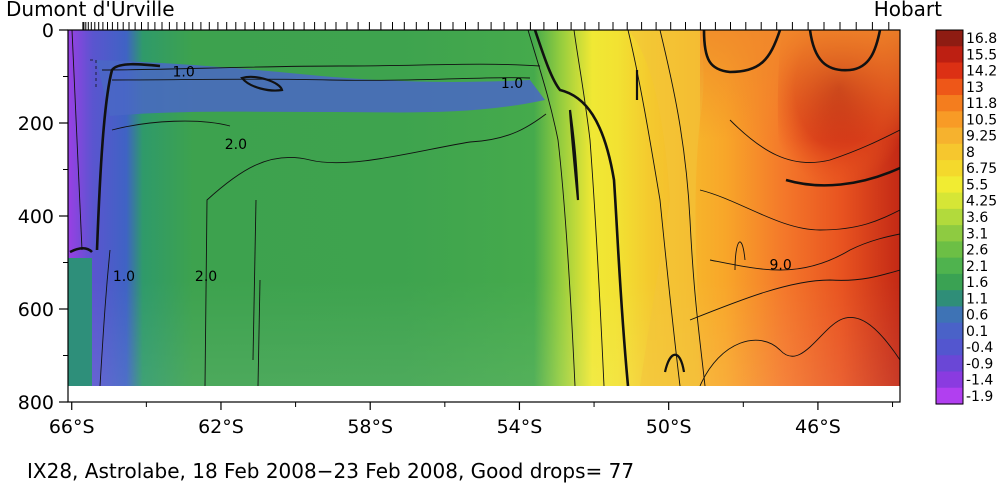 Image resolution: width=1000 pixels, height=498 pixels. I want to click on colorbar-label: 4.25, so click(981, 202).